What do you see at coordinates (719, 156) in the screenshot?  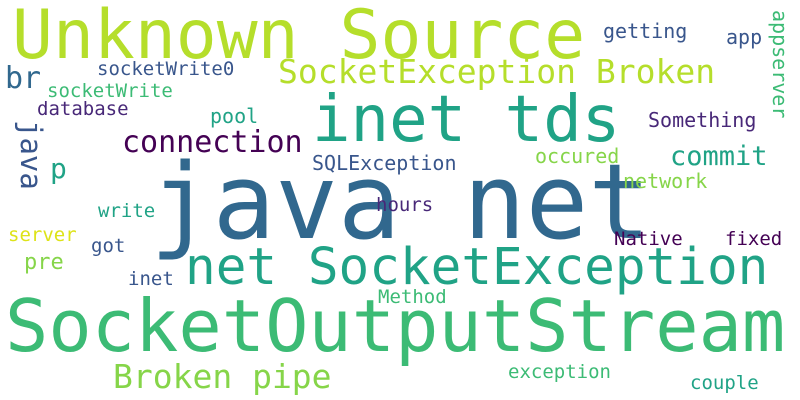 I see `word-commit: commit` at bounding box center [719, 156].